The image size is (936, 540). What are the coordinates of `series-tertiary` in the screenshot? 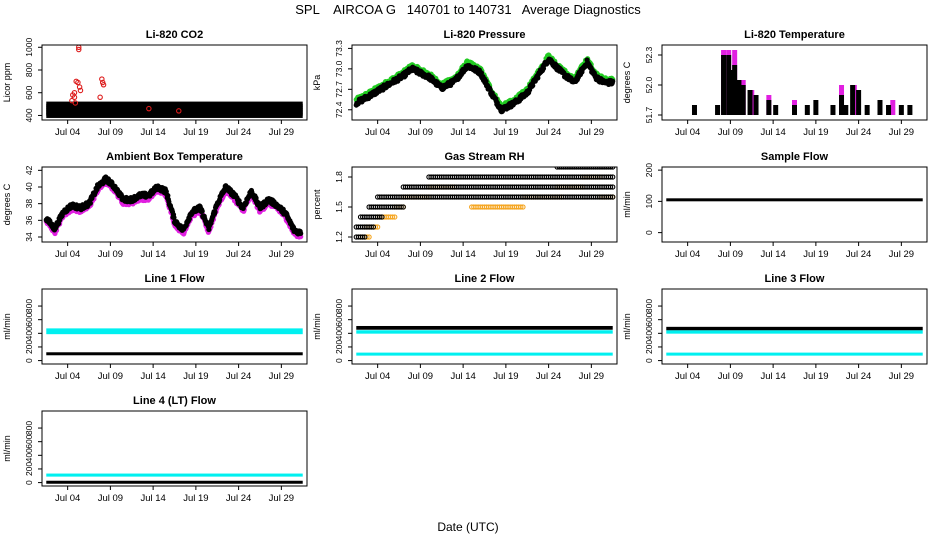 It's located at (794, 354).